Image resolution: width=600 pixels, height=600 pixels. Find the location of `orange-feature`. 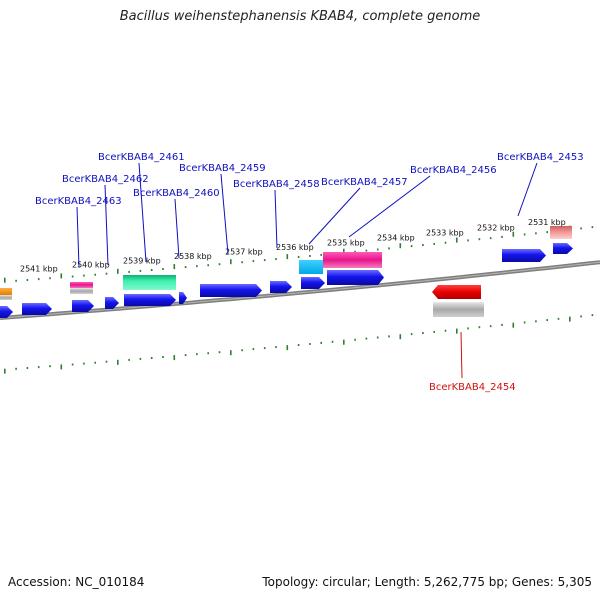

orange-feature is located at coordinates (6, 291).